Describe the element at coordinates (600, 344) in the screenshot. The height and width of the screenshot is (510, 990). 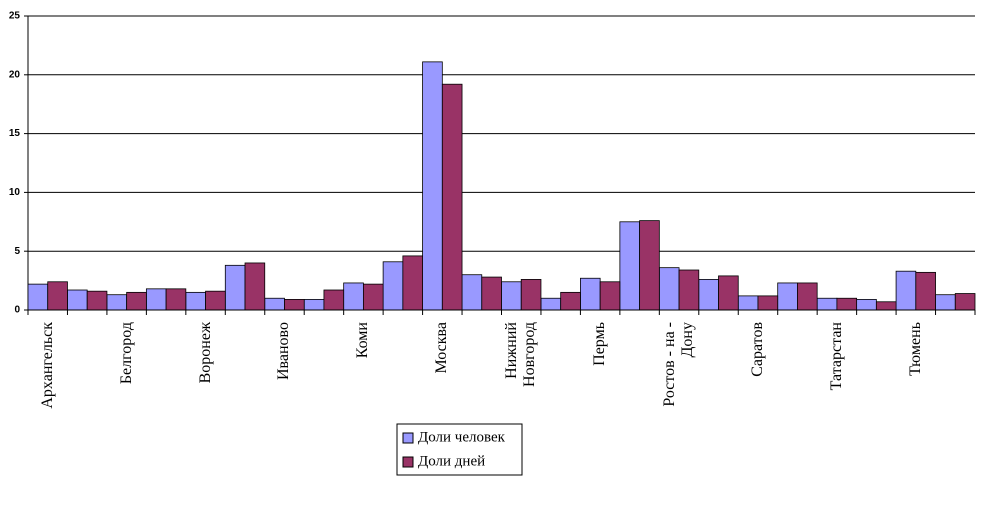
I see `x-tick-label: Пермь` at that location.